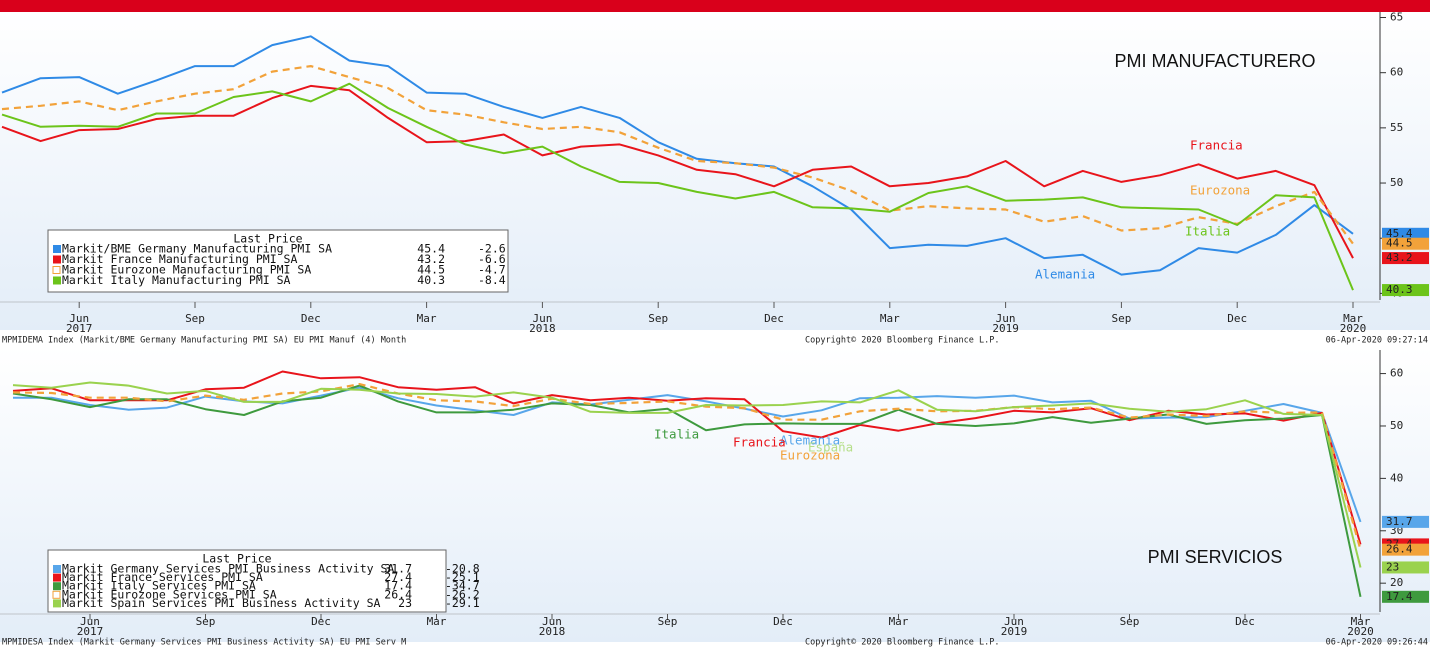 This screenshot has height=648, width=1430. What do you see at coordinates (431, 249) in the screenshot?
I see `legend-last-price: 45.4` at bounding box center [431, 249].